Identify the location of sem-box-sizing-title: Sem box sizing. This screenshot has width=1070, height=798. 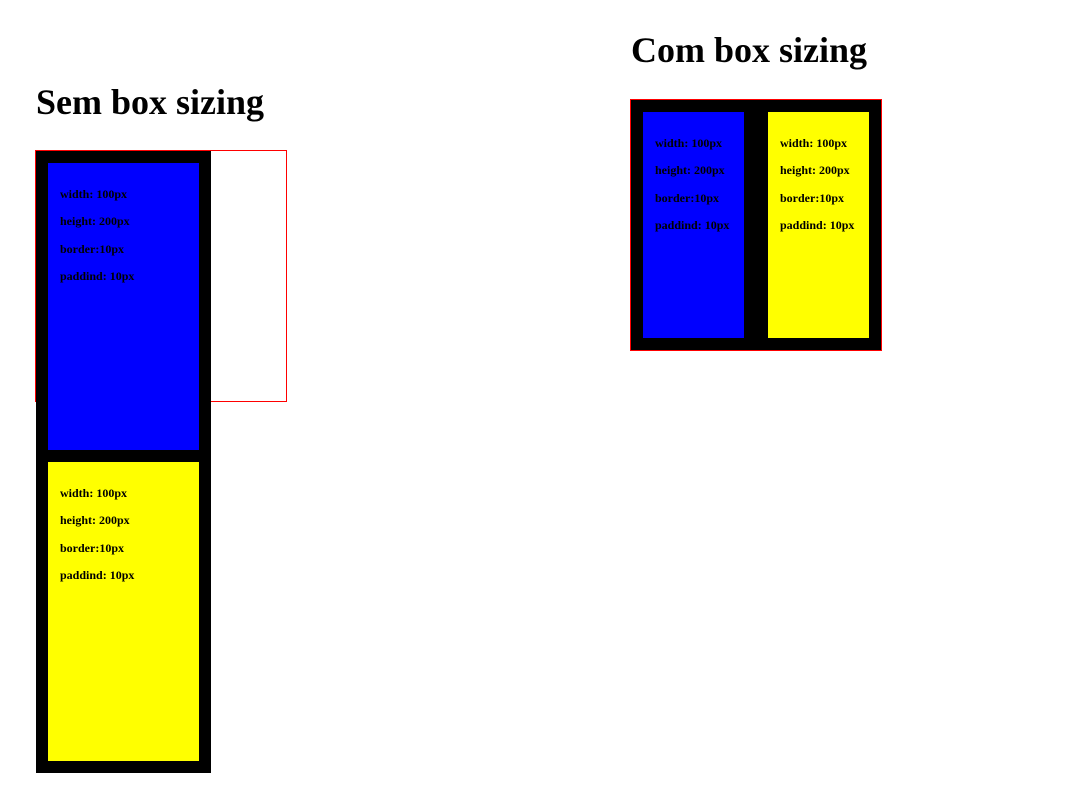
(150, 102).